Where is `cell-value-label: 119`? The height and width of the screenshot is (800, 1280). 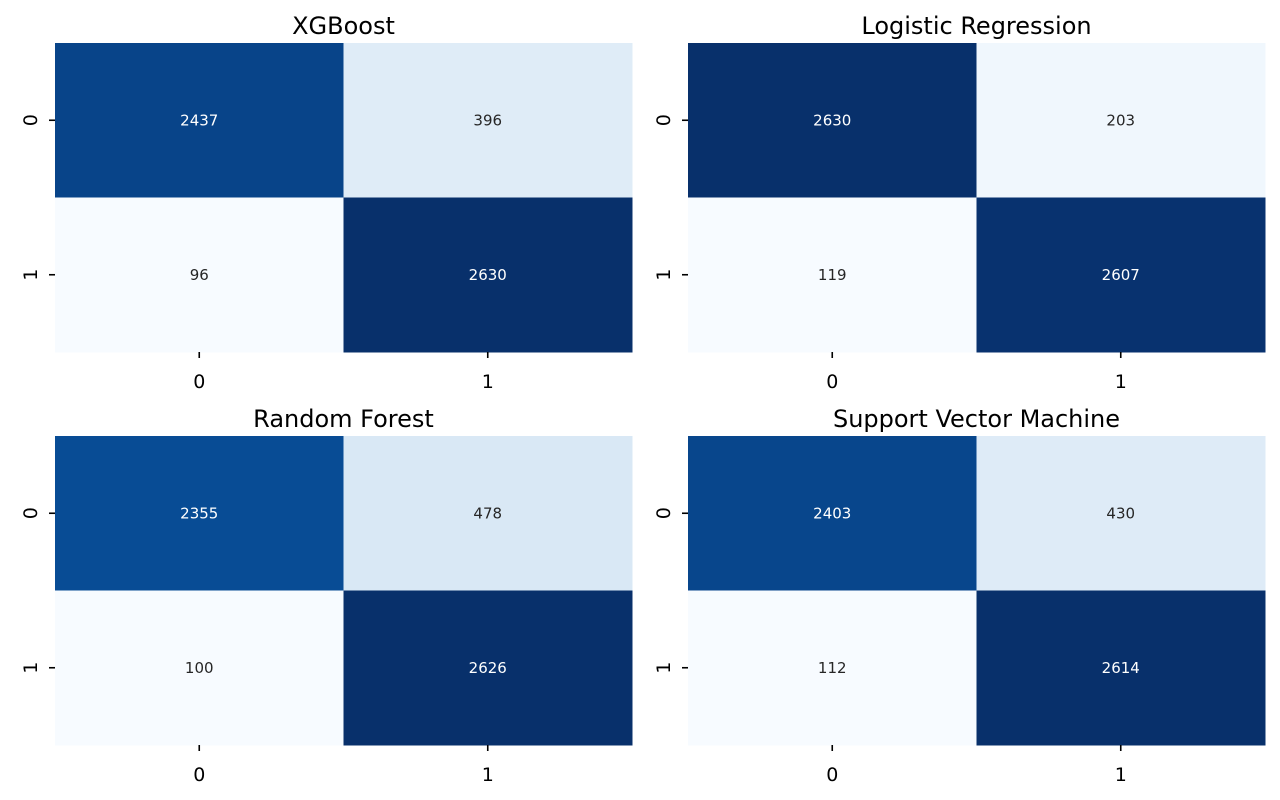
cell-value-label: 119 is located at coordinates (832, 275).